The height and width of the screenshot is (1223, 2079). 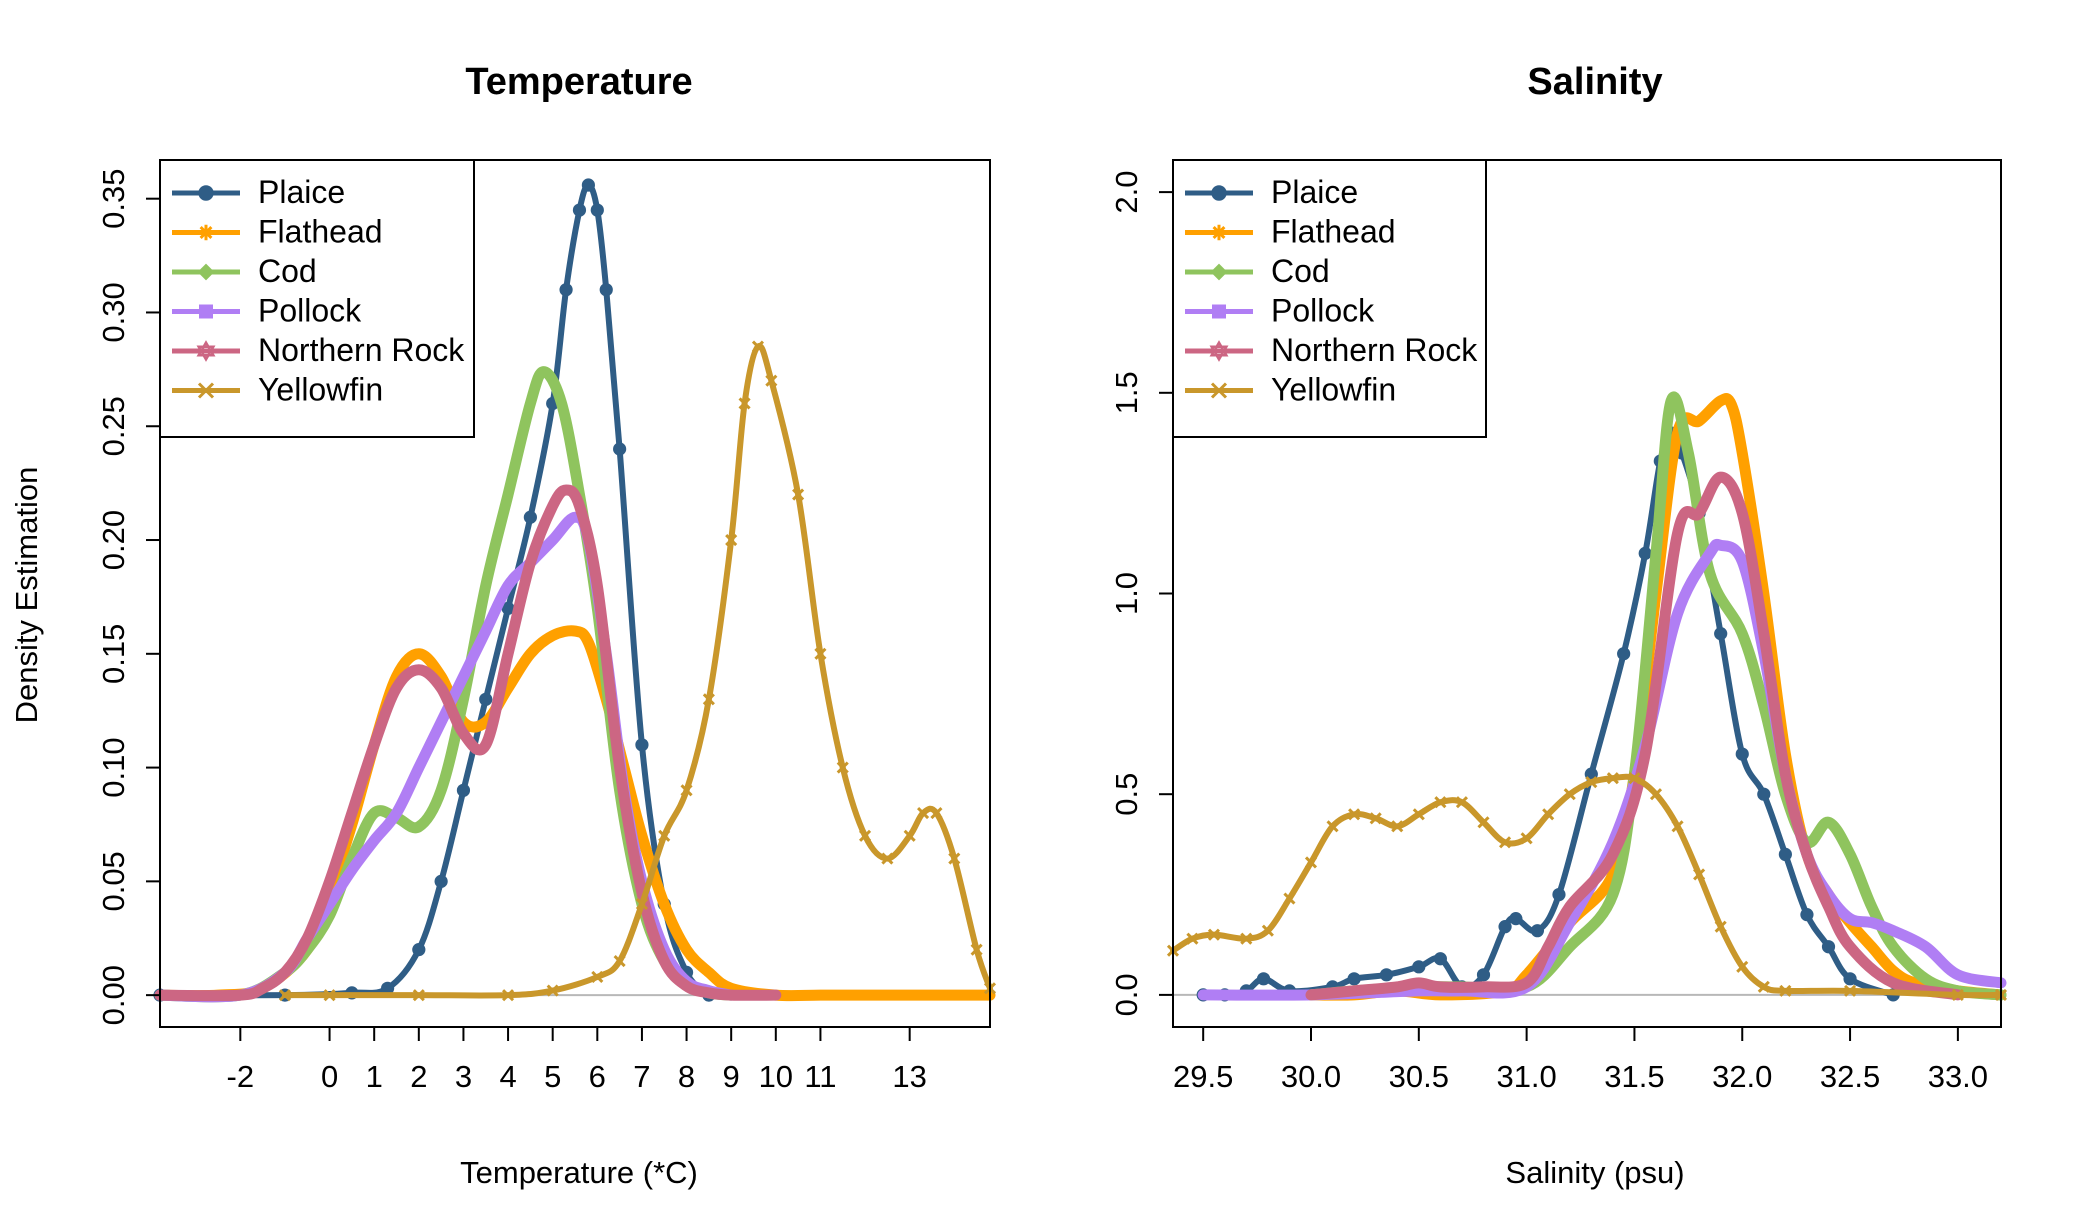 I want to click on temperature-x-tick-label: 1, so click(x=374, y=1076).